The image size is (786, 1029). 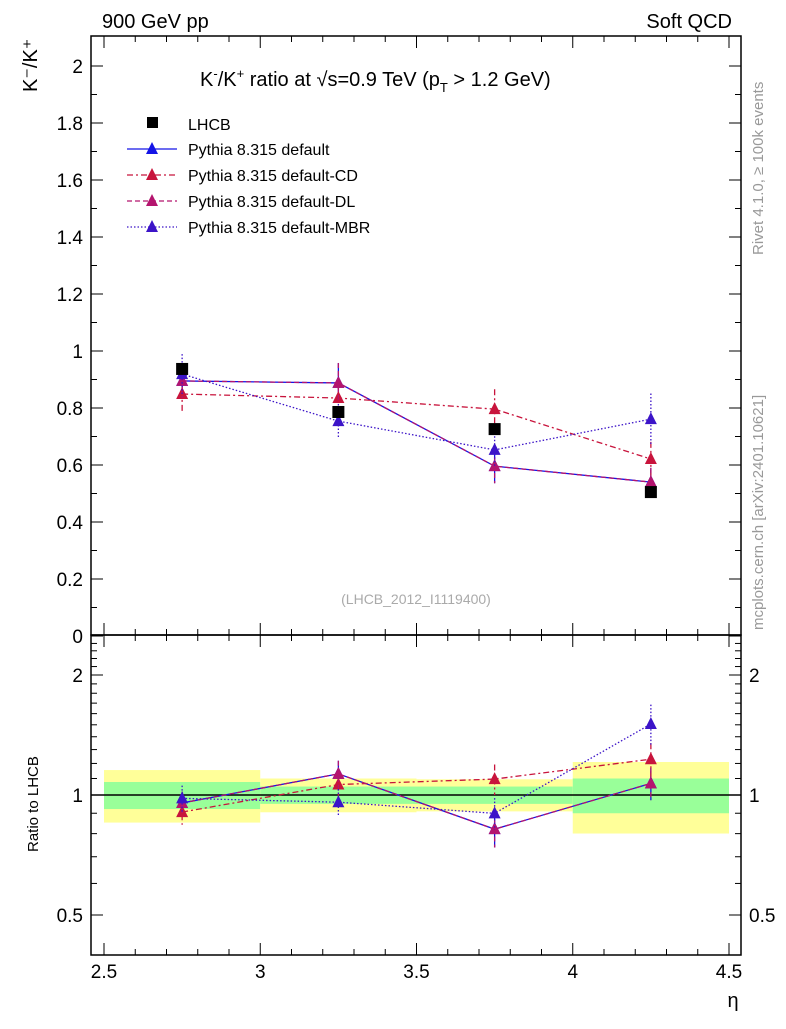 What do you see at coordinates (33, 804) in the screenshot?
I see `ratio-y-axis-label: Ratio to LHCB` at bounding box center [33, 804].